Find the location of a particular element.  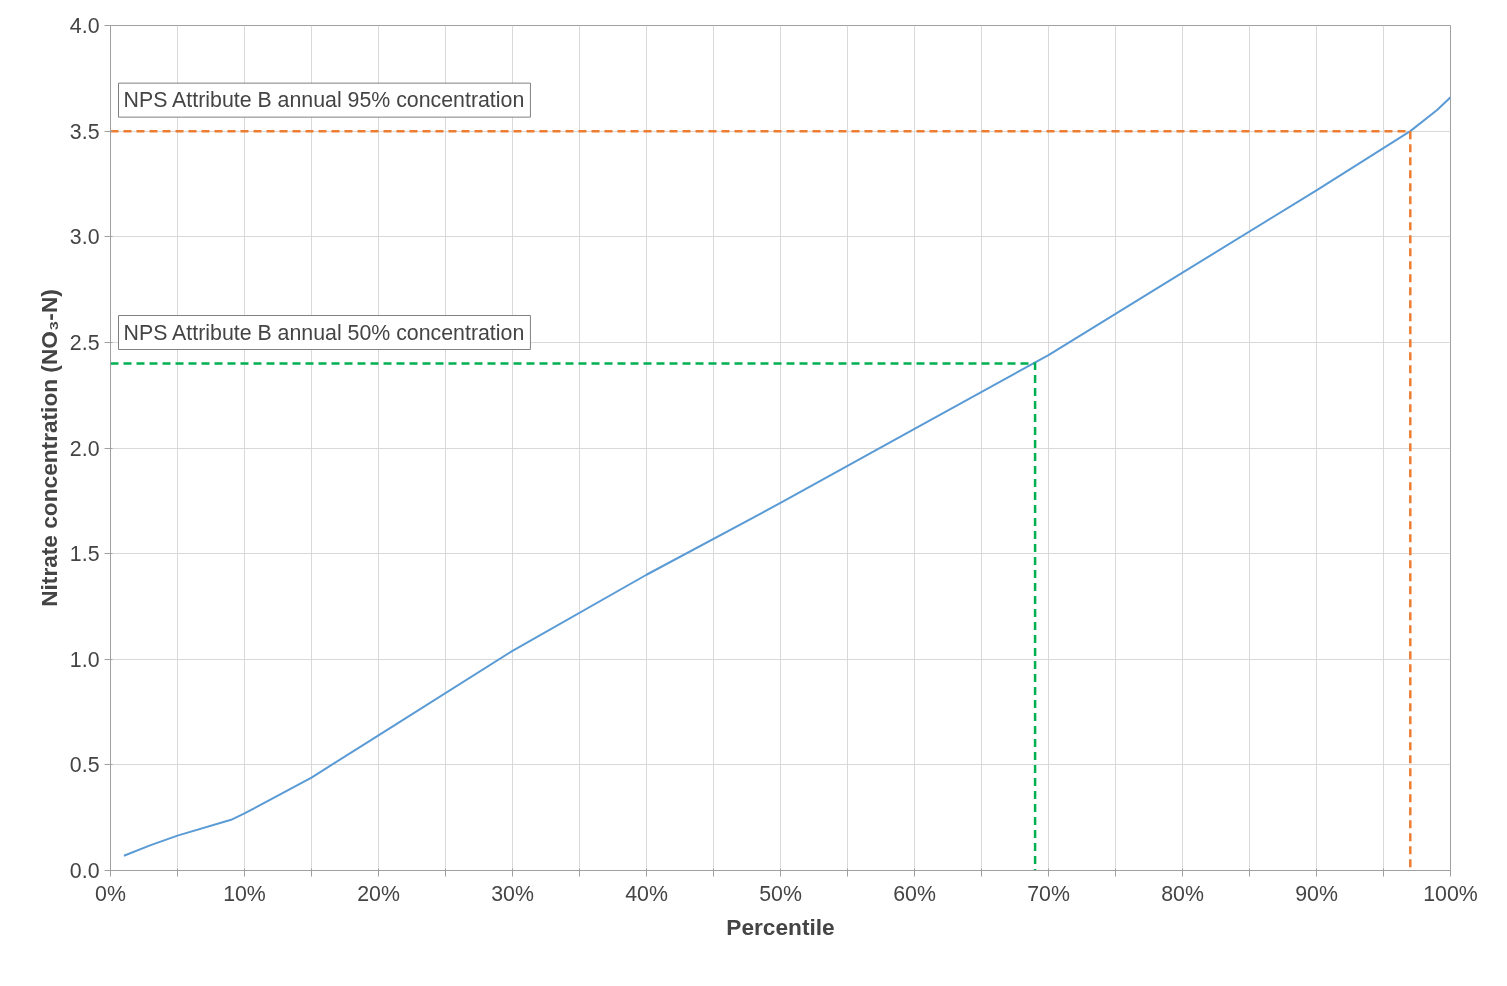

x-tick-label: 80% is located at coordinates (1182, 893).